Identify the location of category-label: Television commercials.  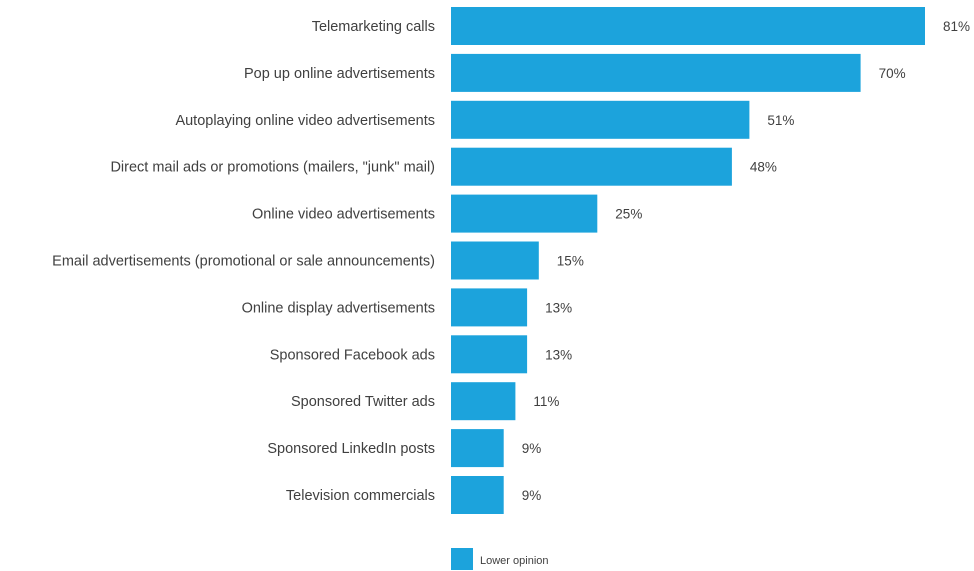
(360, 496).